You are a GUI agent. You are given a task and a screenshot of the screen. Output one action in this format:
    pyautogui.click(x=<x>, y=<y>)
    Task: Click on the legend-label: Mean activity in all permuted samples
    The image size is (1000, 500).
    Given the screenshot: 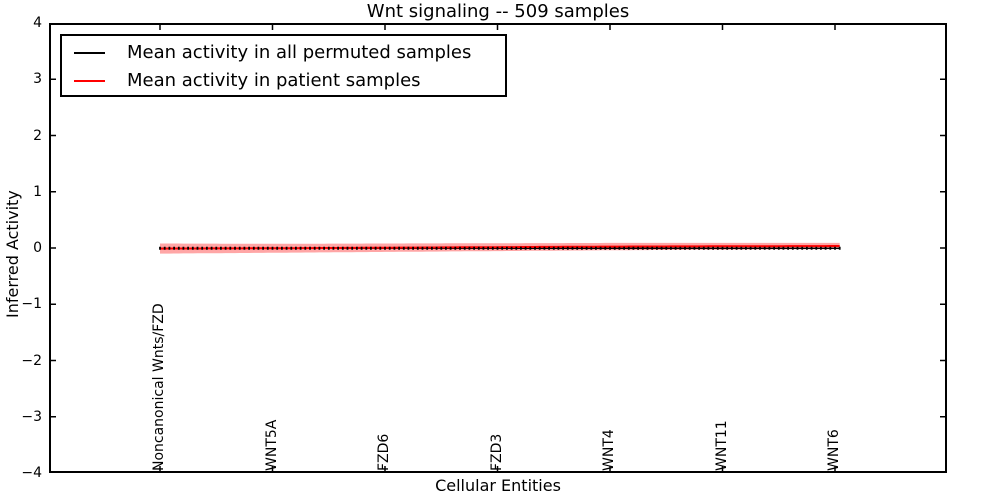 What is the action you would take?
    pyautogui.click(x=299, y=52)
    